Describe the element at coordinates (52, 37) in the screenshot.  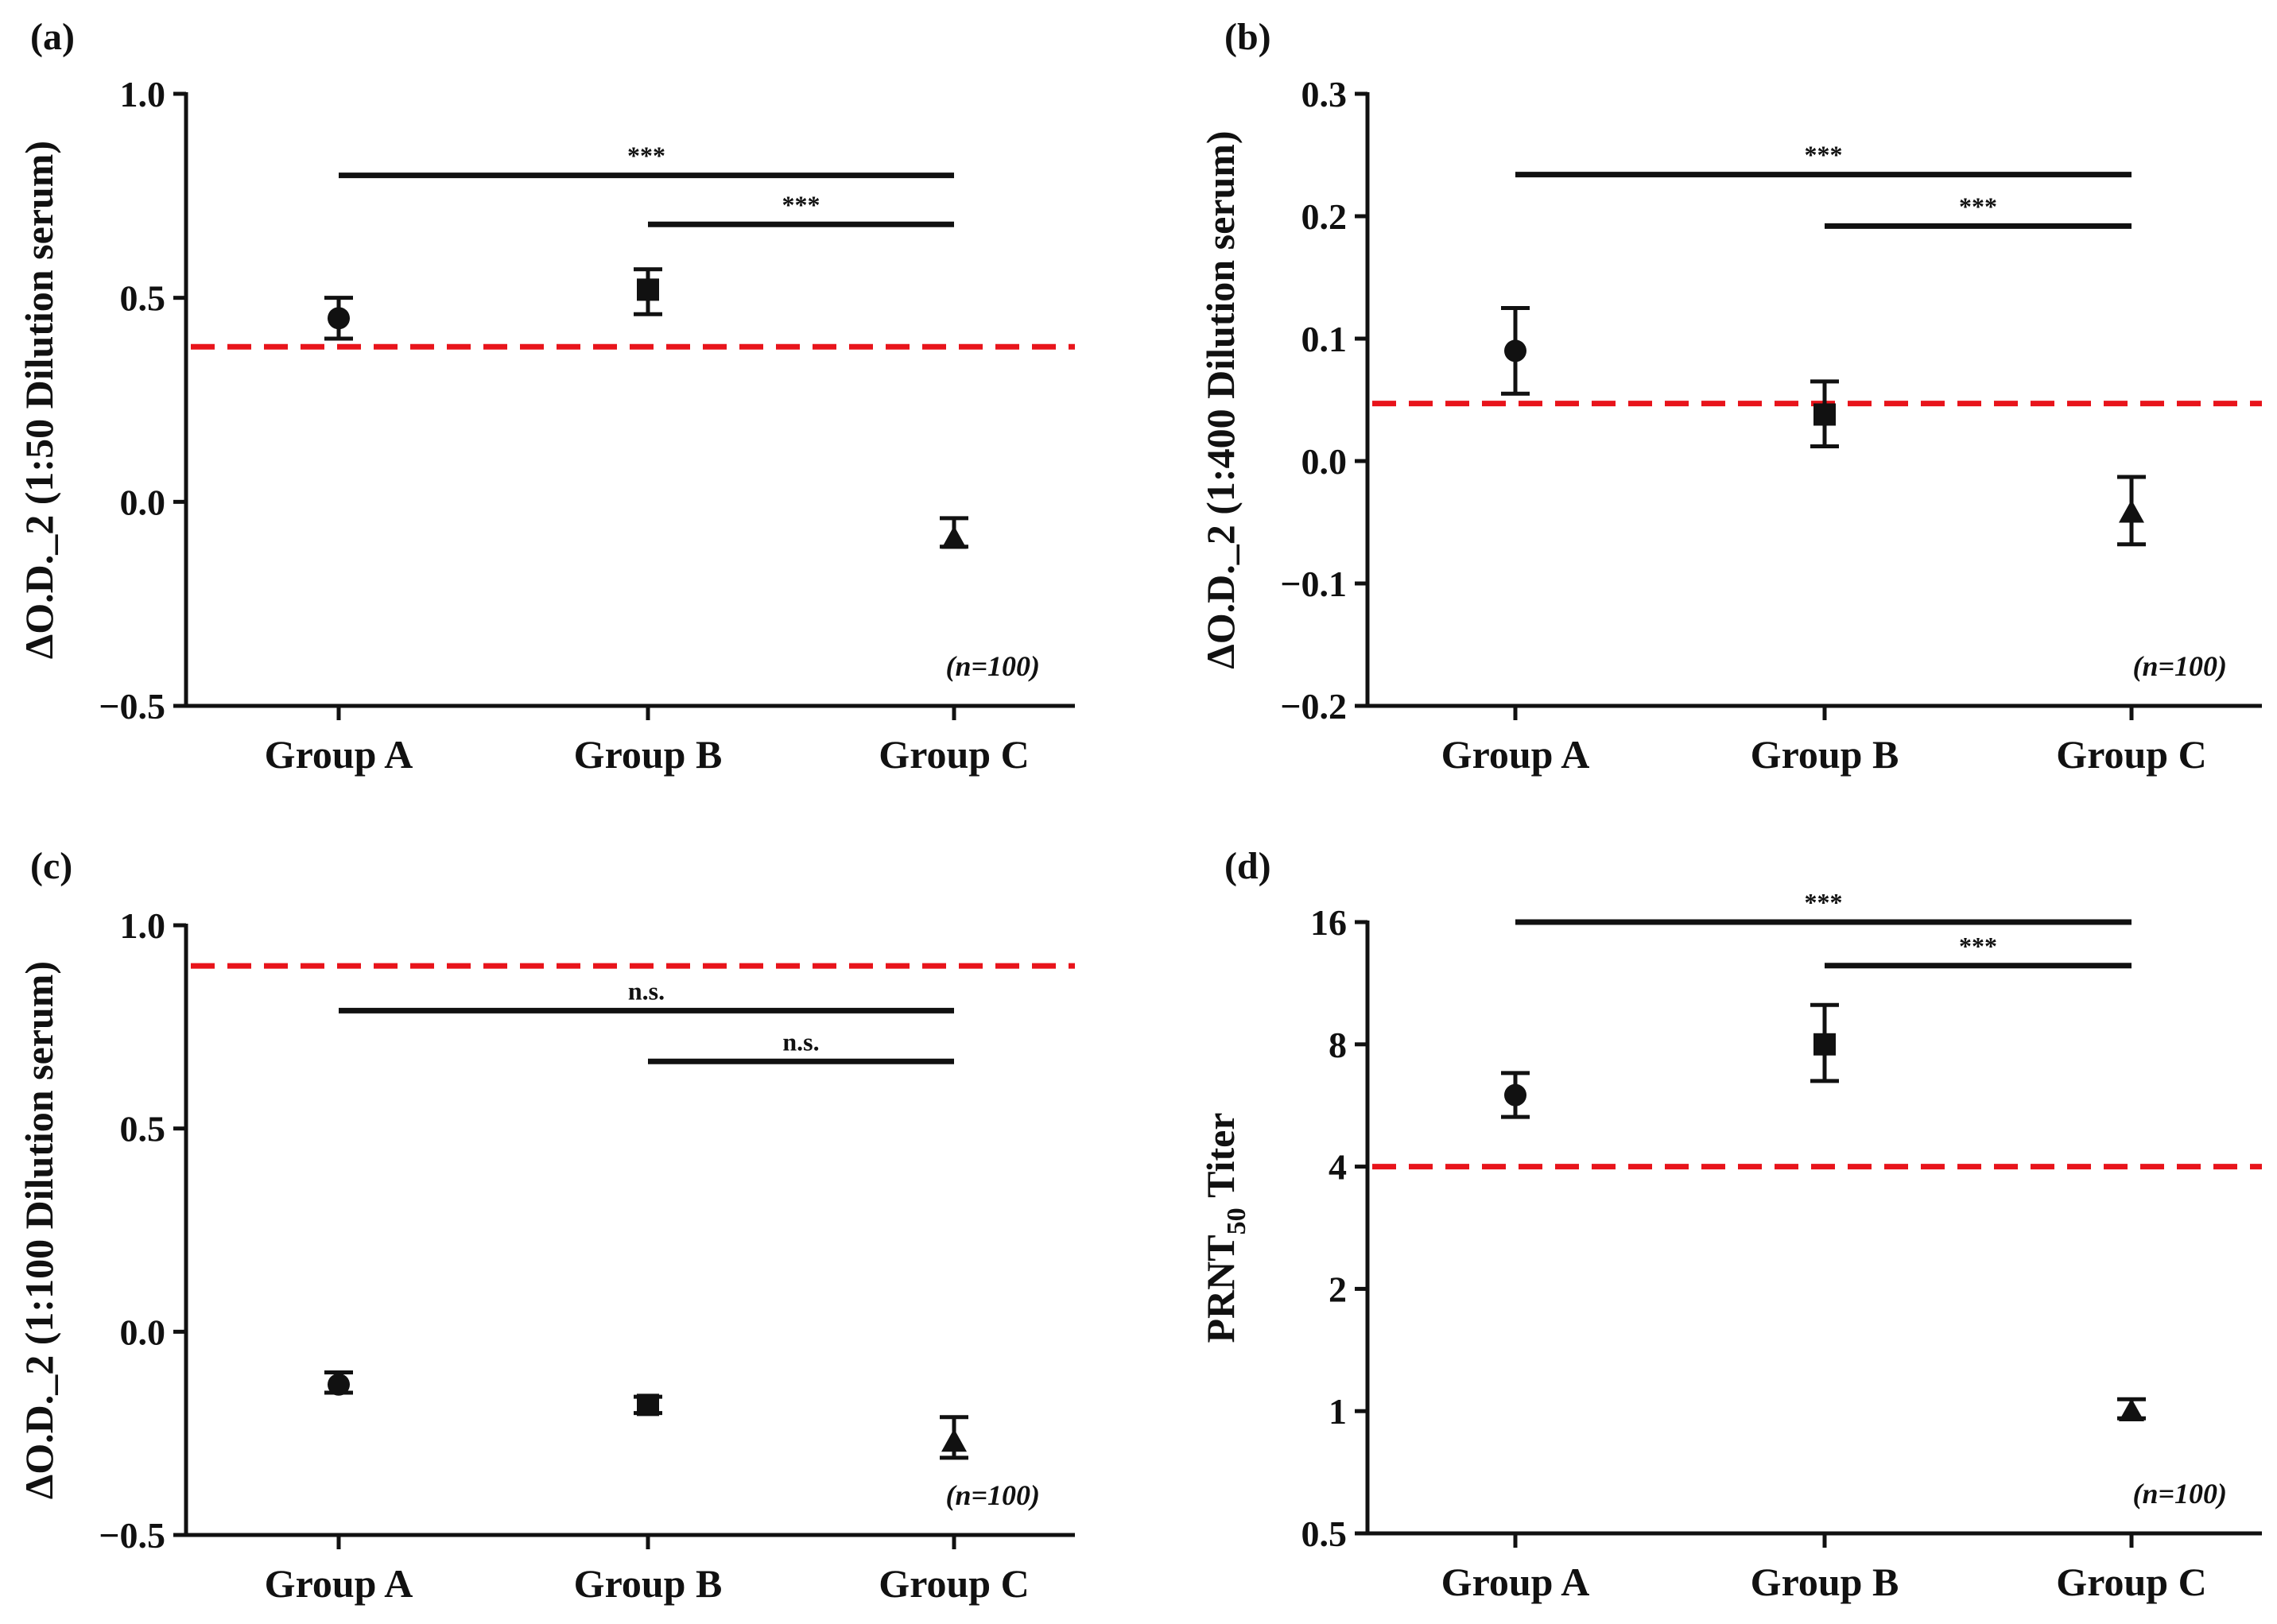
I see `panel-label: (a)` at that location.